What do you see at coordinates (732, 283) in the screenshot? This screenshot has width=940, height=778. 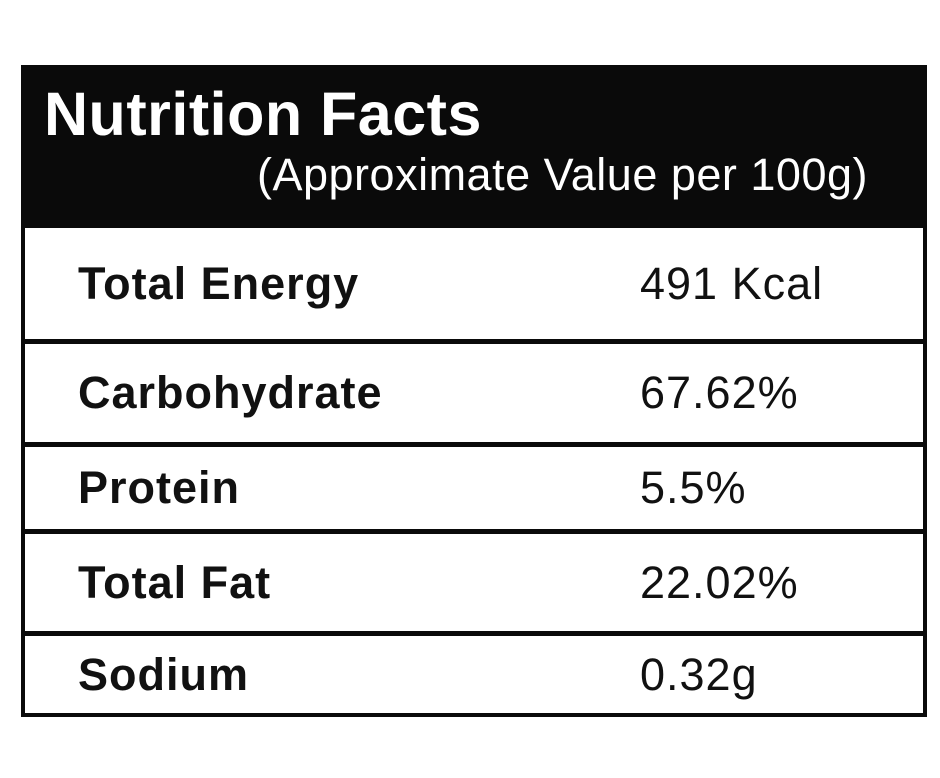 I see `nutrient-value: 491 Kcal` at bounding box center [732, 283].